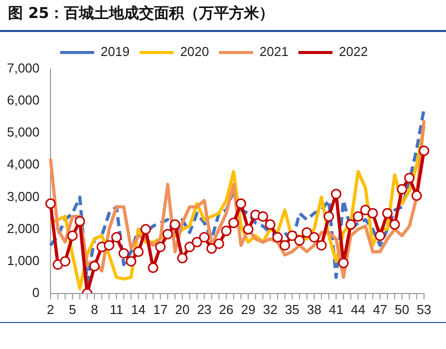 The height and width of the screenshot is (349, 446). I want to click on x-tick-label: 29, so click(248, 309).